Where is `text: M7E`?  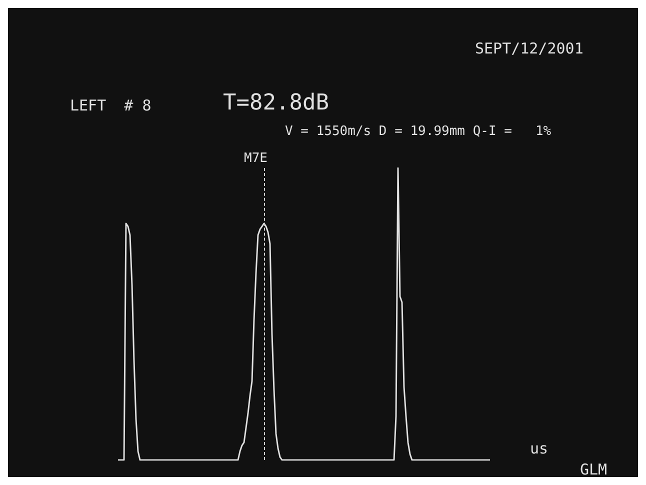 text: M7E is located at coordinates (256, 158).